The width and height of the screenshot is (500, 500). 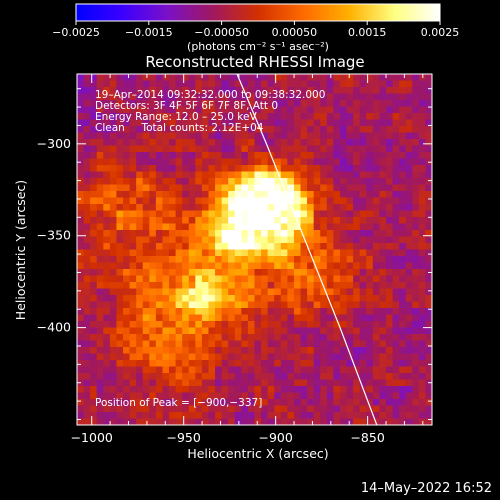 I want to click on x-tick-label: −950, so click(x=184, y=437).